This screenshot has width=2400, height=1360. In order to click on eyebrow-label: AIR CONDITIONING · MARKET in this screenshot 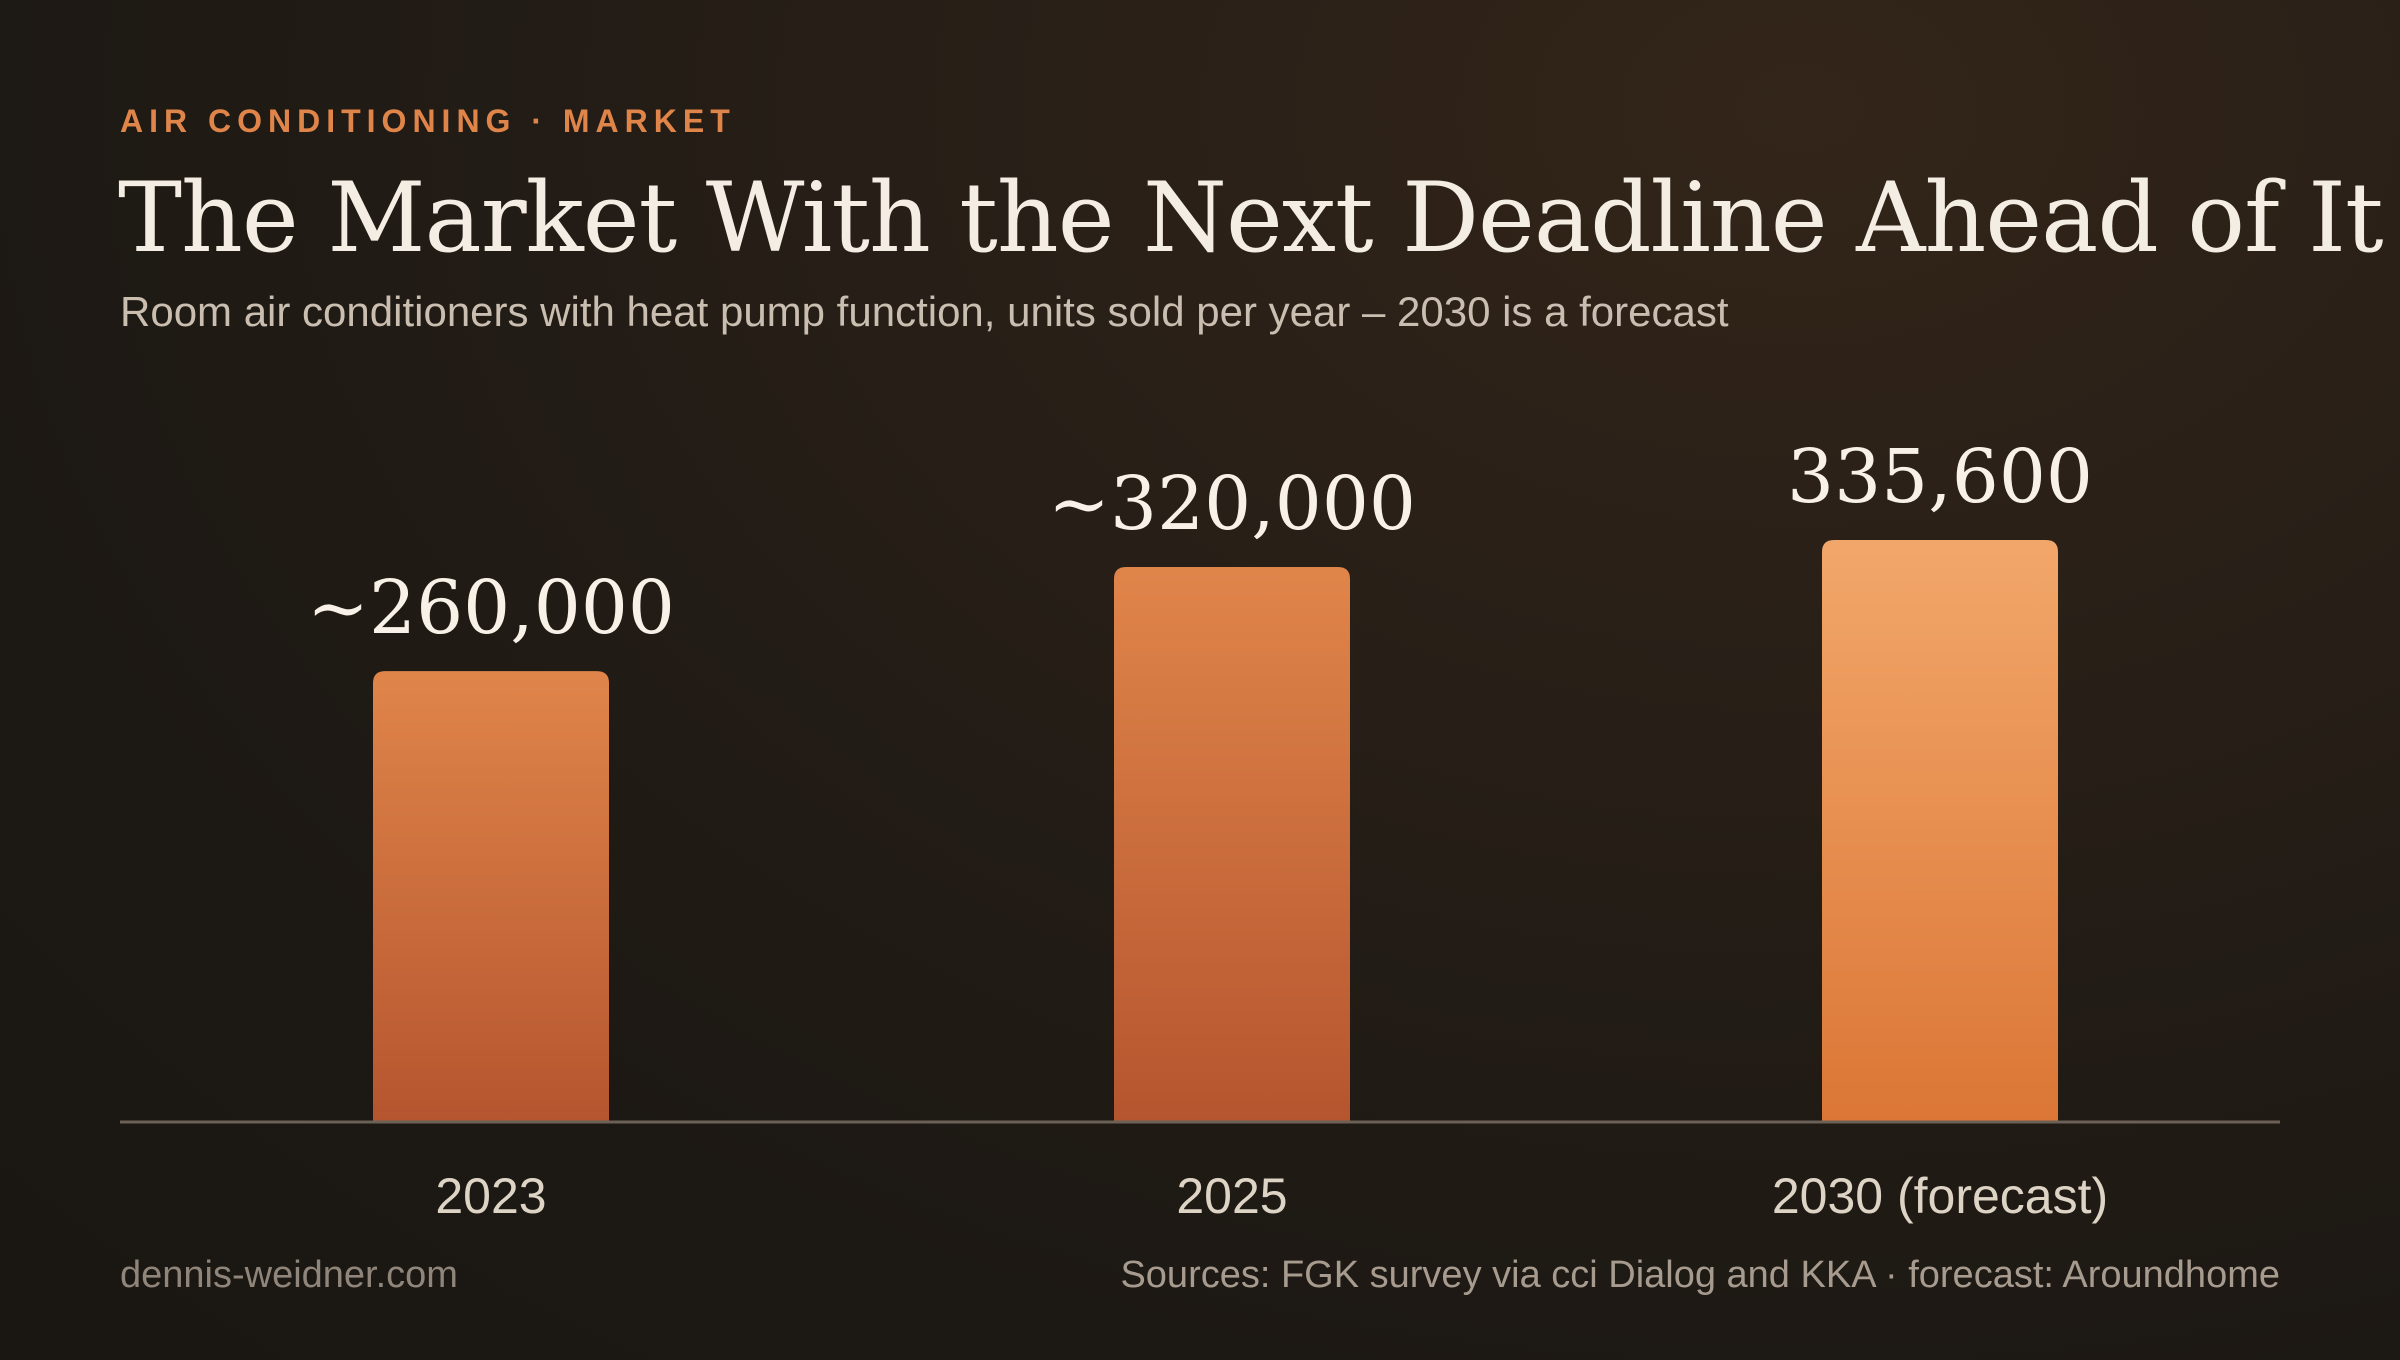, I will do `click(428, 121)`.